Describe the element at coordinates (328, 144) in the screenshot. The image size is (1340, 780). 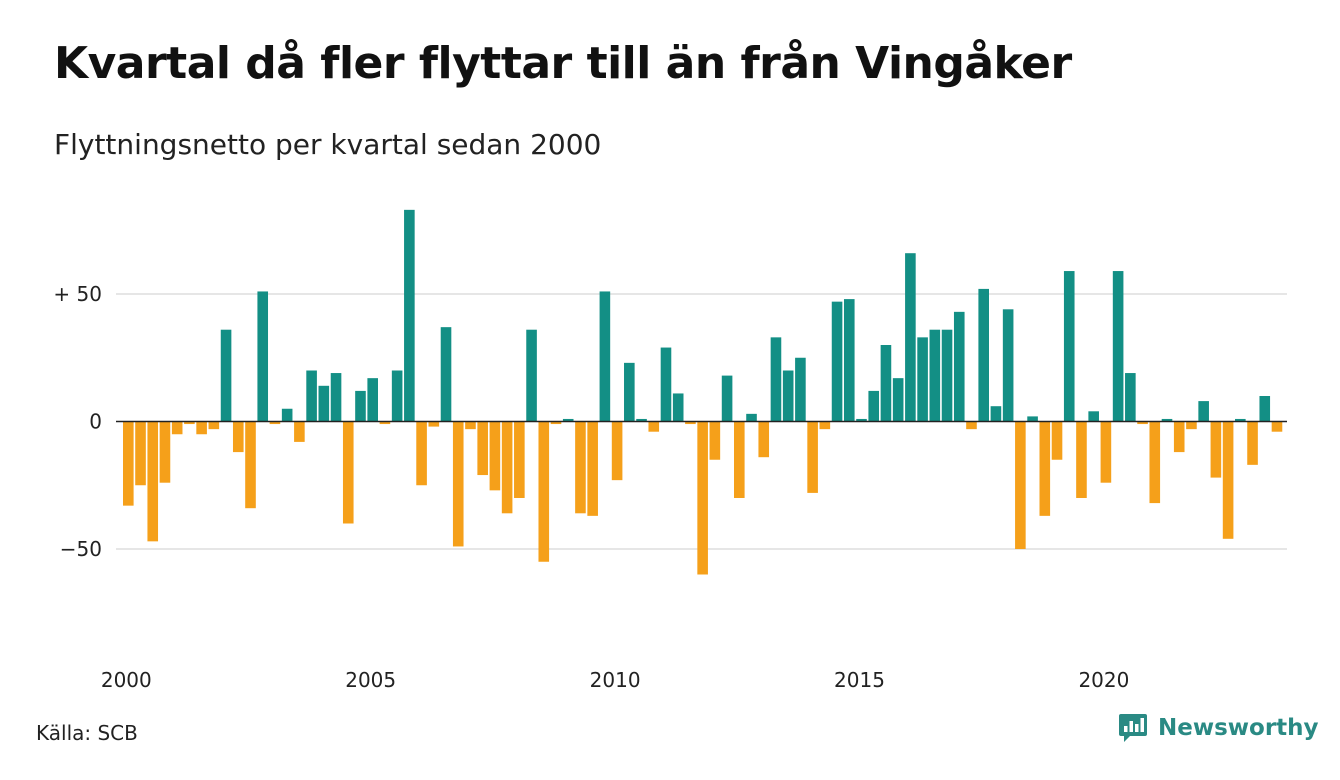
I see `chart-subtitle: Flyttningsnetto per kvartal sedan 2000` at that location.